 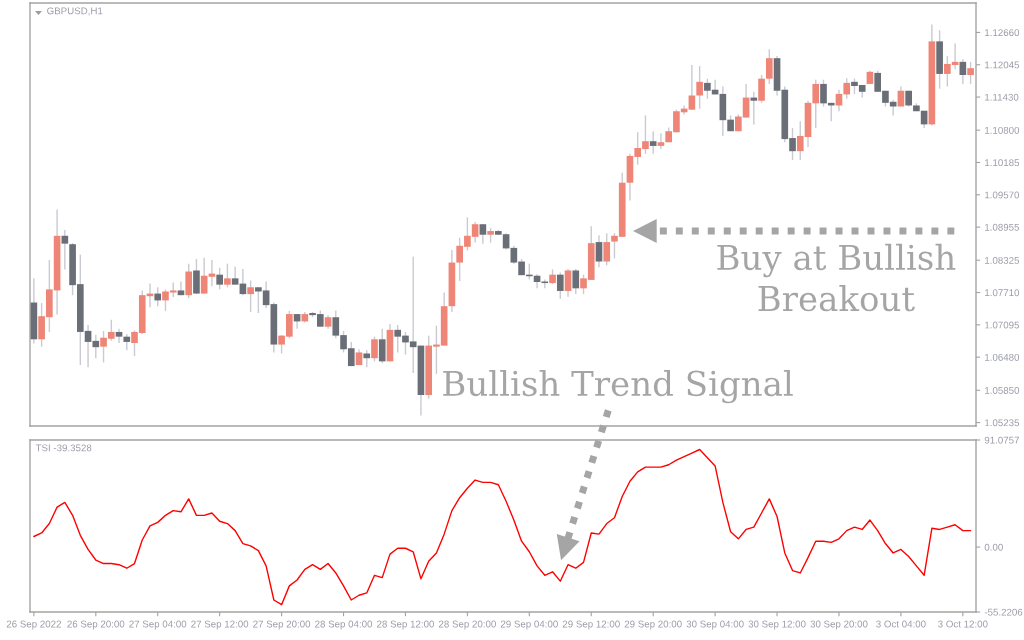 What do you see at coordinates (1002, 325) in the screenshot?
I see `y-tick-label: 1.07095` at bounding box center [1002, 325].